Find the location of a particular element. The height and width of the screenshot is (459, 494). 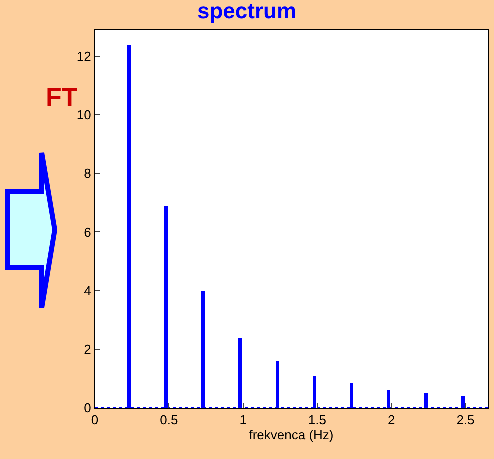

x-tick-label: 2.5 is located at coordinates (465, 420).